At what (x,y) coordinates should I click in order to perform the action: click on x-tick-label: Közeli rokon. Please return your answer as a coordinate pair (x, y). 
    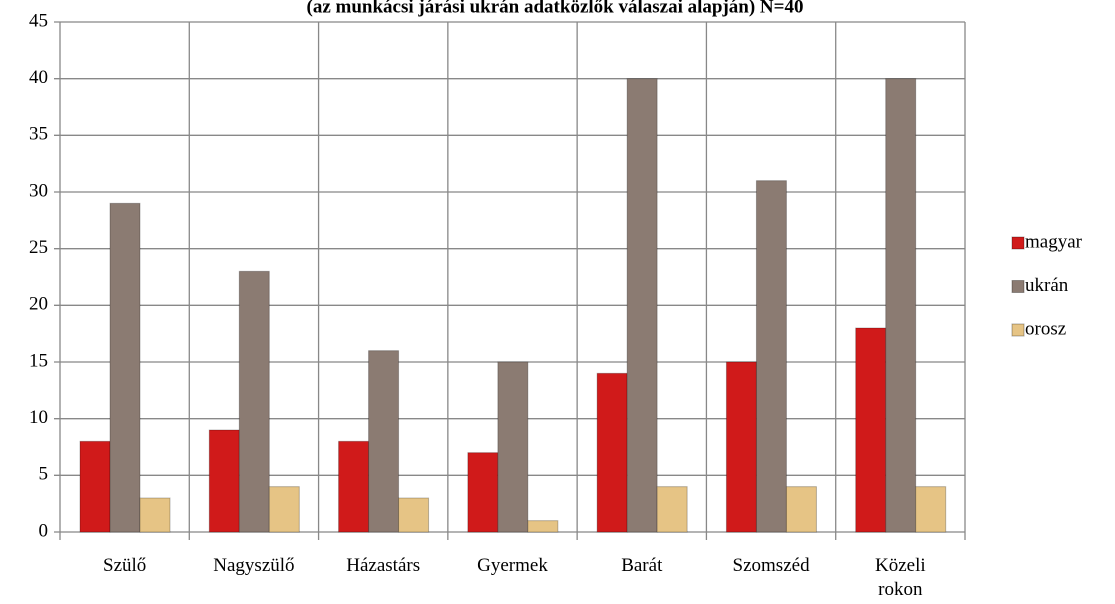
    Looking at the image, I should click on (900, 577).